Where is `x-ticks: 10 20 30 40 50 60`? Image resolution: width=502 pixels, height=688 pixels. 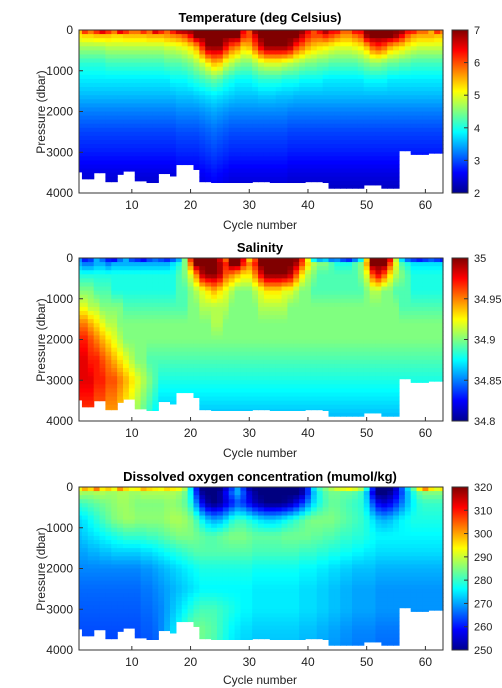
x-ticks: 10 20 30 40 50 60 is located at coordinates (278, 428).